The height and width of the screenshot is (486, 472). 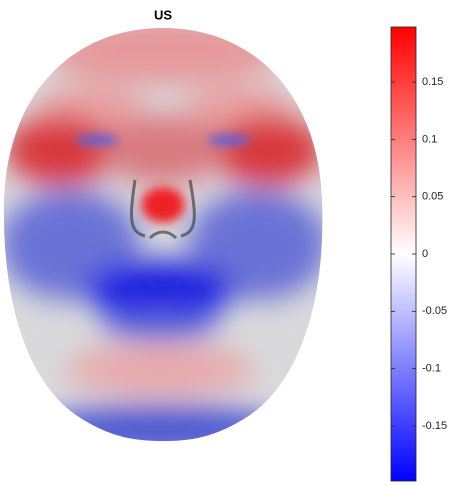 What do you see at coordinates (432, 197) in the screenshot?
I see `tick-label: 0.05` at bounding box center [432, 197].